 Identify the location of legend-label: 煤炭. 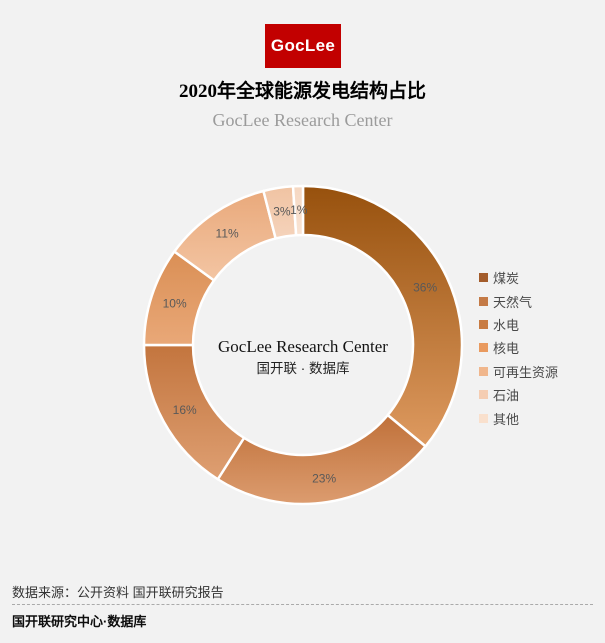
(506, 279).